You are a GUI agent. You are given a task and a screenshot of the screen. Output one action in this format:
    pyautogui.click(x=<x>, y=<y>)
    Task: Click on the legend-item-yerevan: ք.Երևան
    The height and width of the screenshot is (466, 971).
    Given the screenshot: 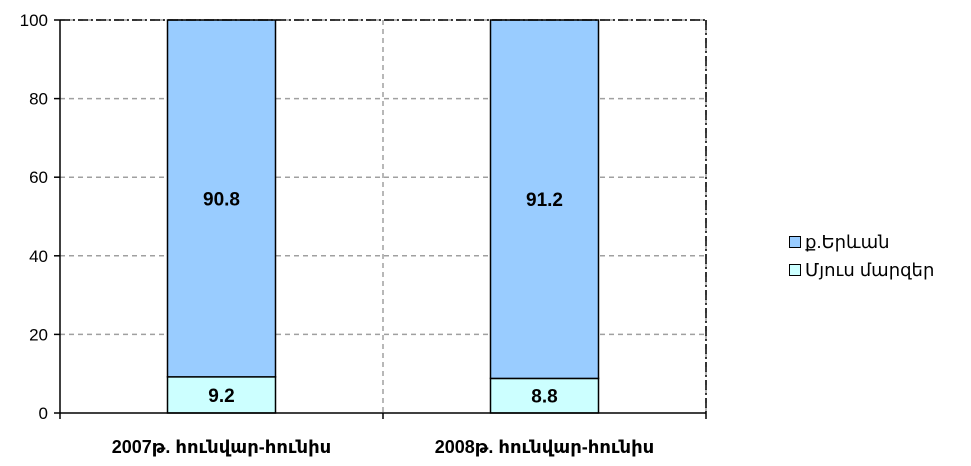 What is the action you would take?
    pyautogui.click(x=861, y=242)
    